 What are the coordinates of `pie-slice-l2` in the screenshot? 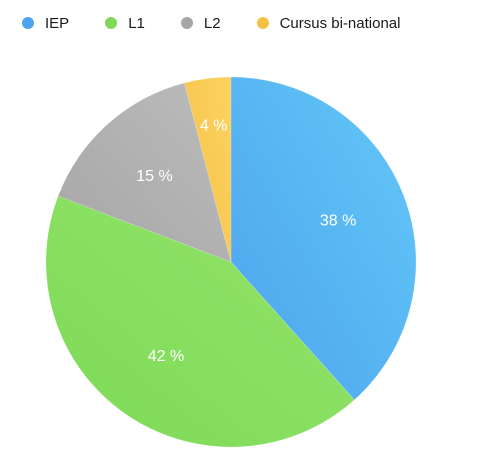 It's located at (144, 172).